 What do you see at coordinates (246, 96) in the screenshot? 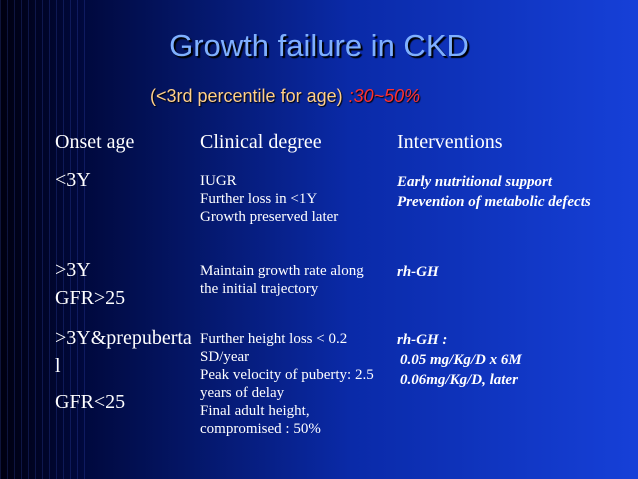
I see `subtitle-text: (<3rd percentile for age)` at bounding box center [246, 96].